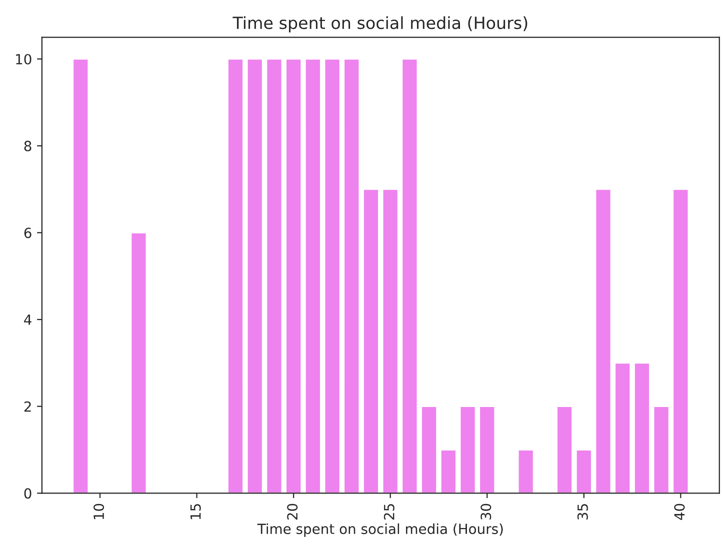 Image resolution: width=723 pixels, height=548 pixels. Describe the element at coordinates (28, 146) in the screenshot. I see `y-tick-label: 8` at that location.